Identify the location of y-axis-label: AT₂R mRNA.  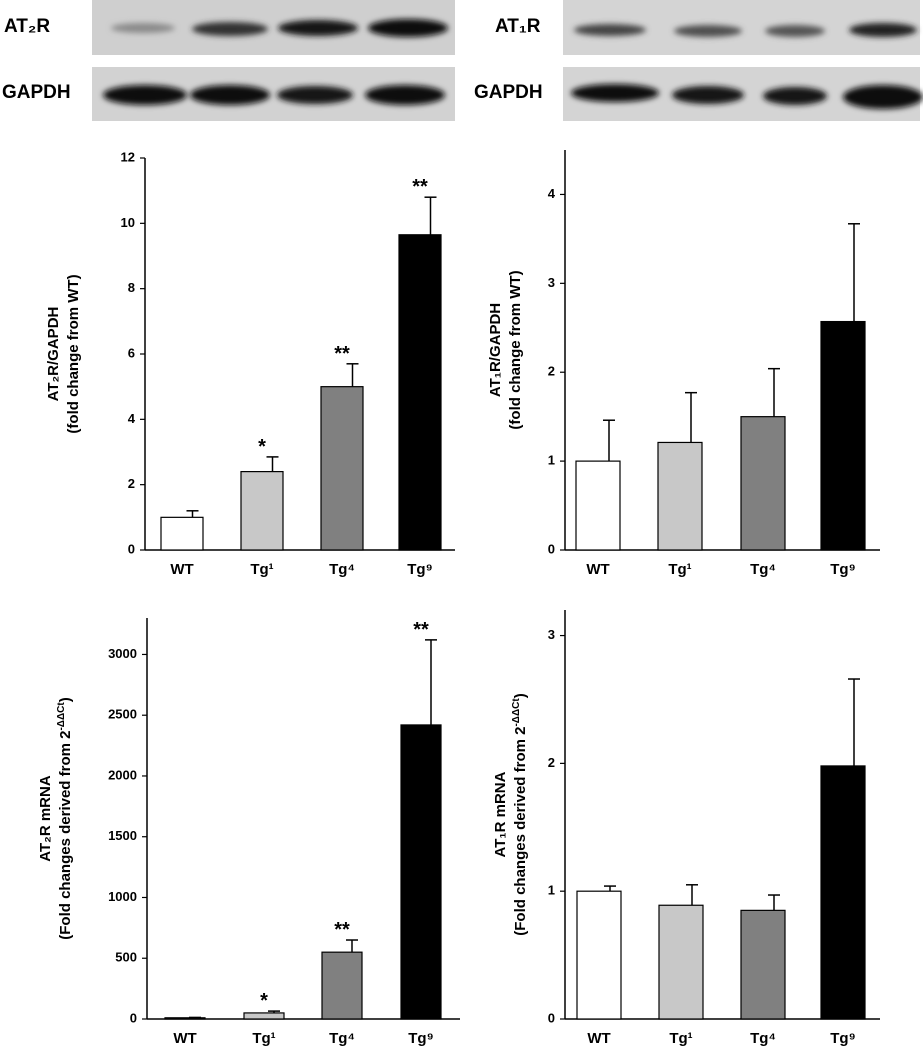
(45, 818).